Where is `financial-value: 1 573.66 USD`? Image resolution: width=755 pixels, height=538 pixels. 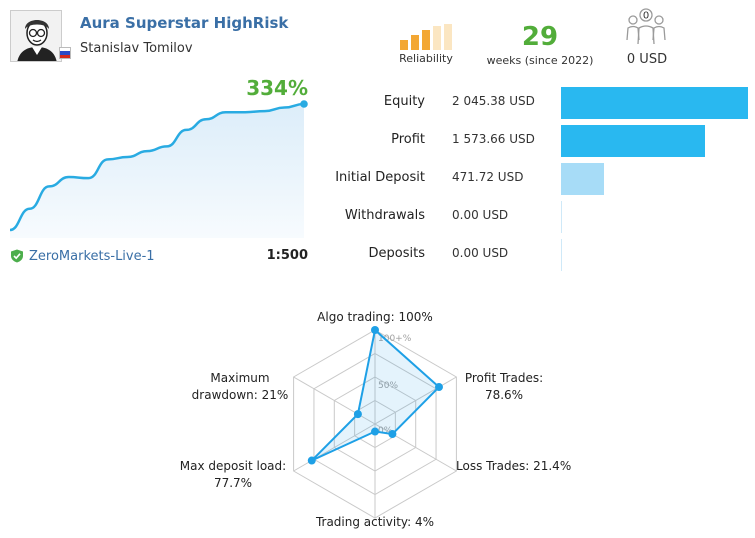 financial-value: 1 573.66 USD is located at coordinates (493, 139).